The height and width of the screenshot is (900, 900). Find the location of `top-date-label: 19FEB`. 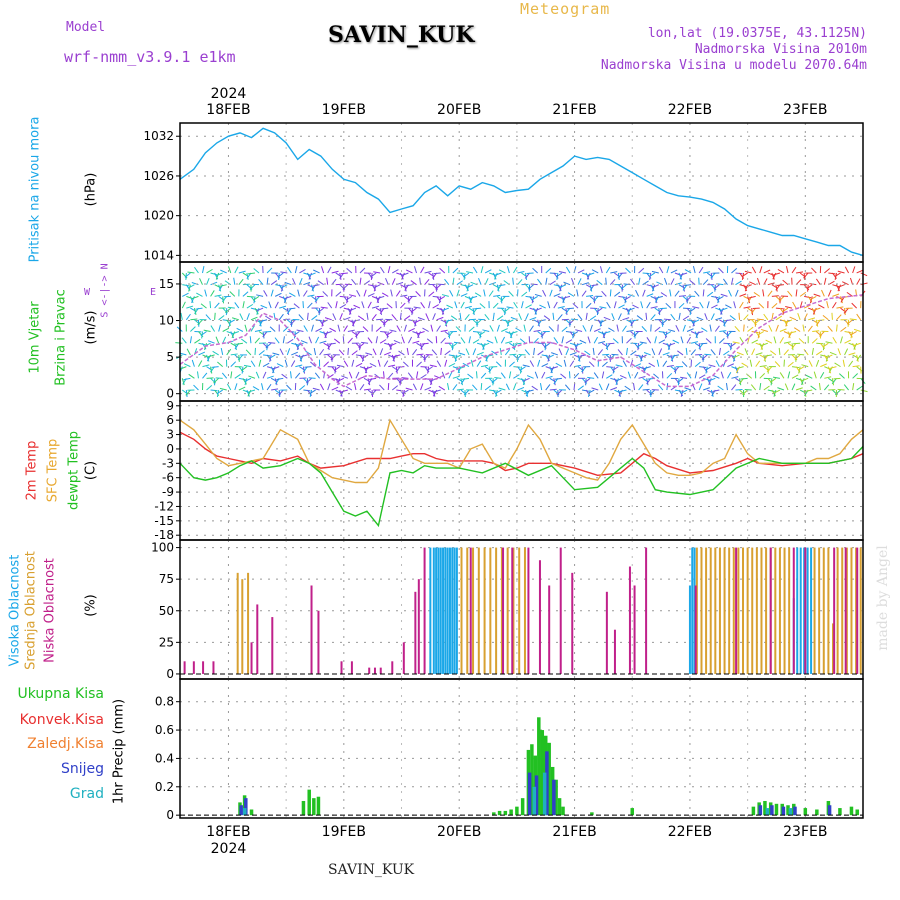

top-date-label: 19FEB is located at coordinates (344, 110).